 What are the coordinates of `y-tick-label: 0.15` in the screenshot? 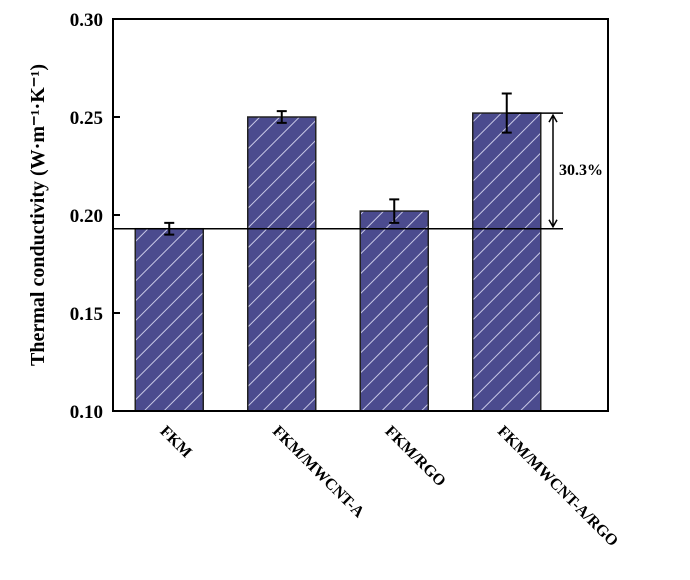 It's located at (86, 314).